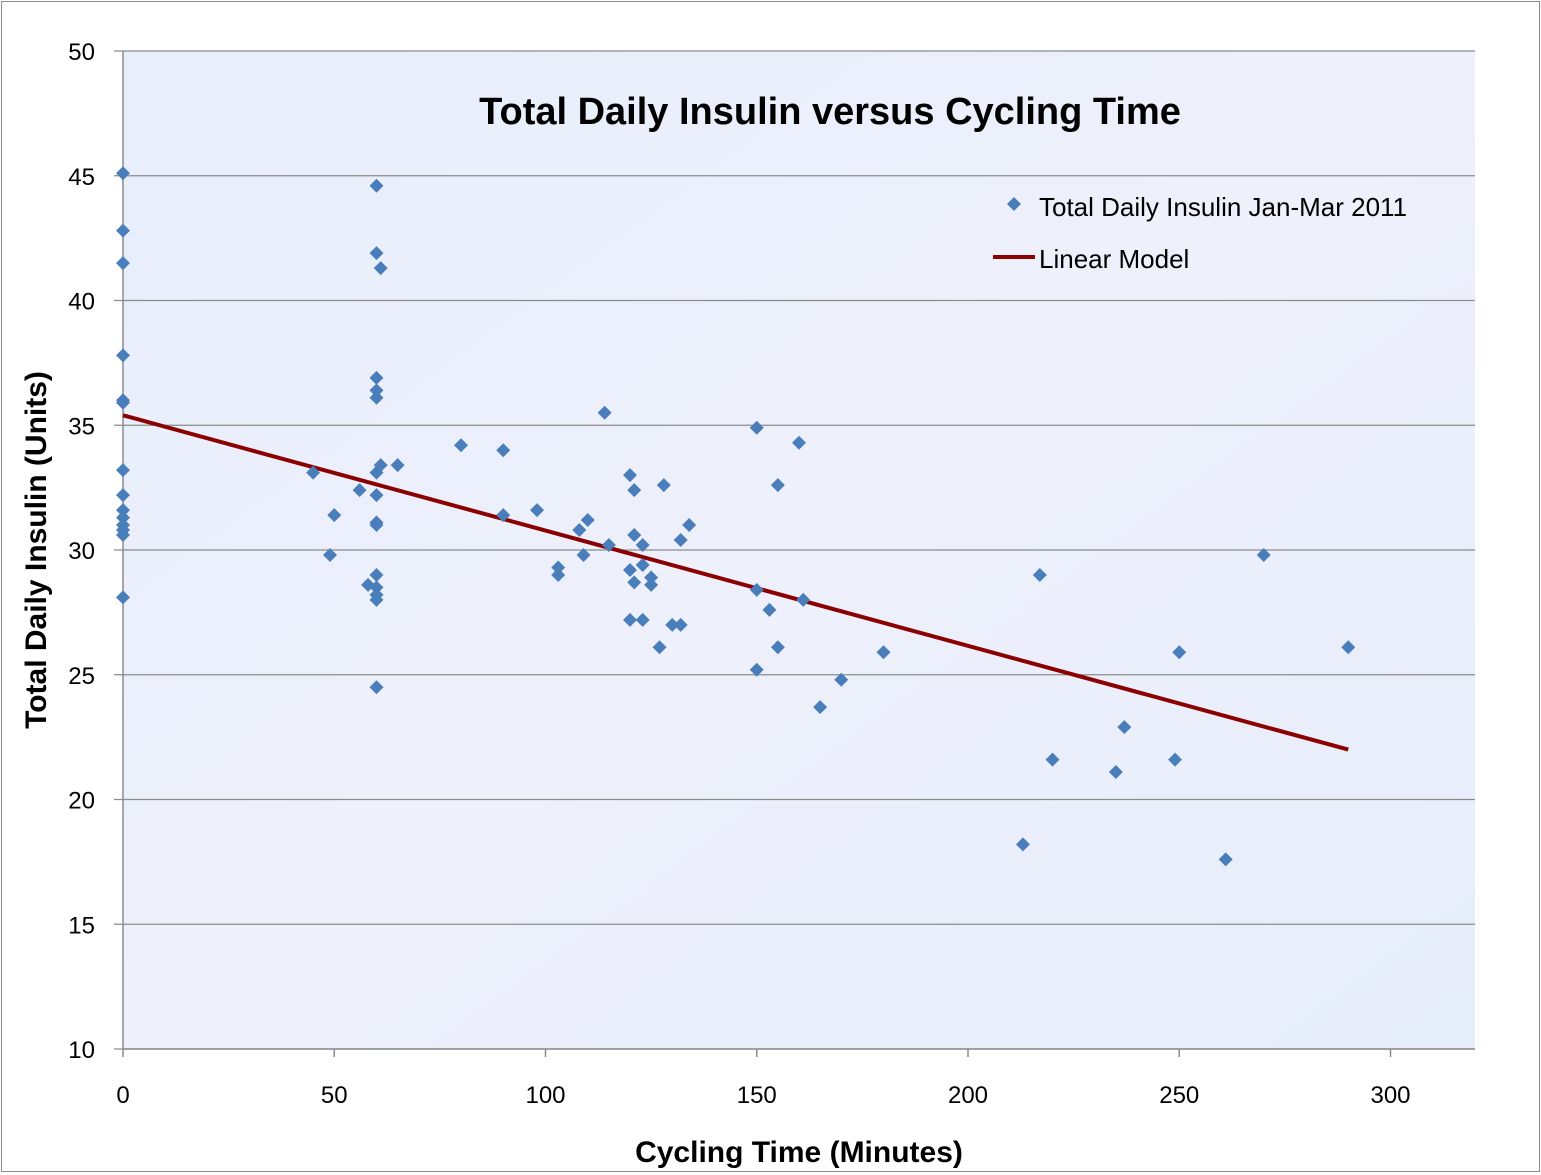 The image size is (1541, 1175). Describe the element at coordinates (81, 426) in the screenshot. I see `y-tick-label: 35` at that location.